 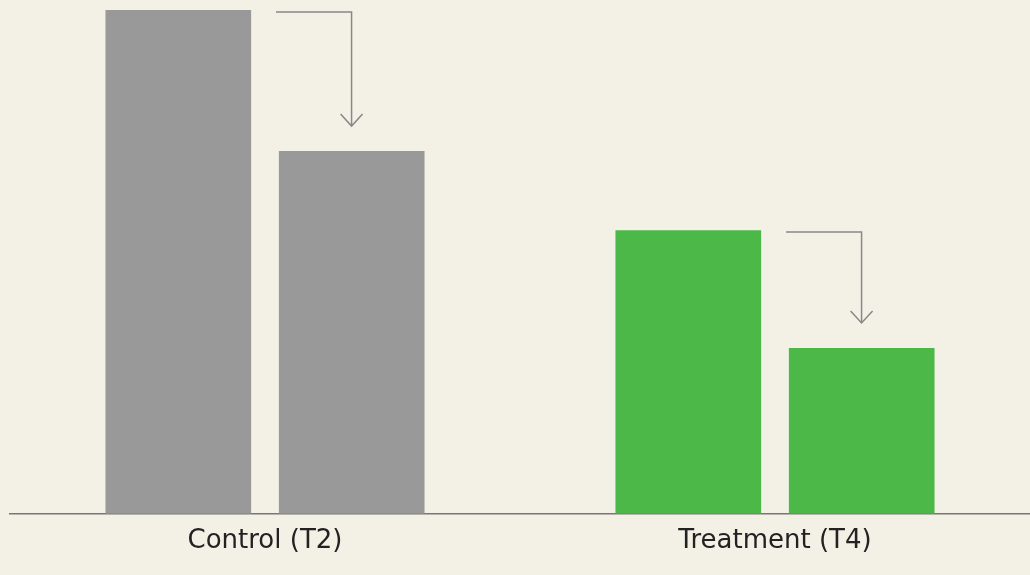 I want to click on x-tick-label: Treatment (T4), so click(x=774, y=539).